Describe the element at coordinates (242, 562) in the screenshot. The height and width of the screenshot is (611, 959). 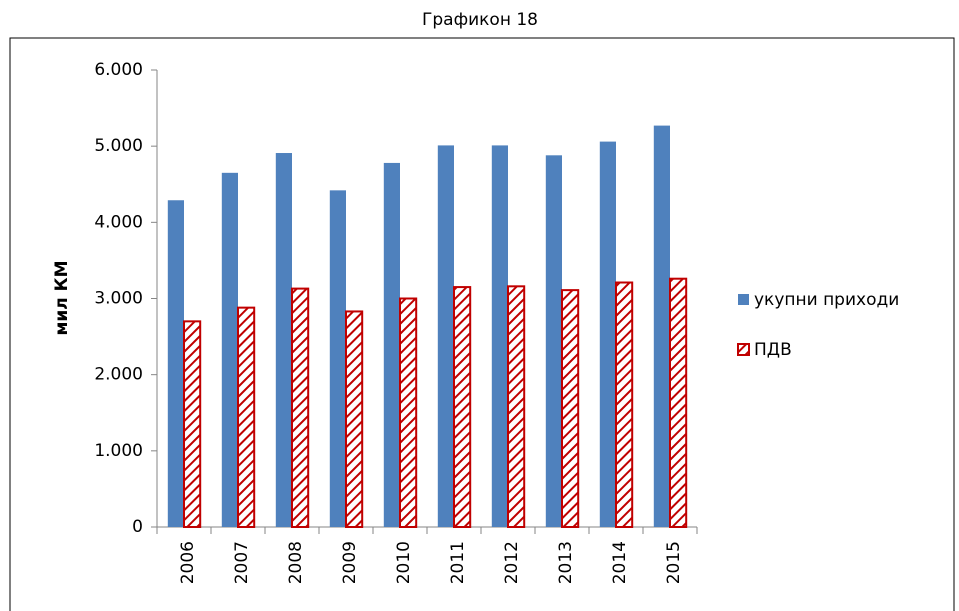
I see `x-tick-label: 2007` at that location.